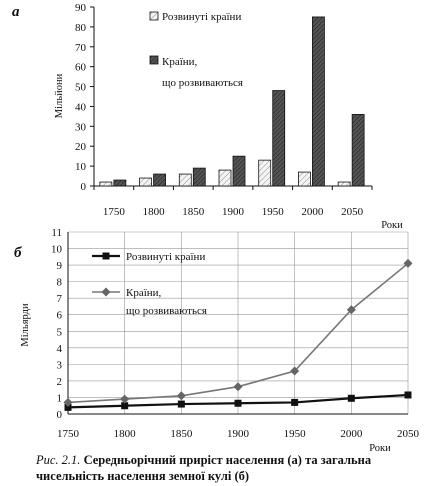 The height and width of the screenshot is (486, 438). I want to click on panel-a-legend-label: Розвинуті країни, so click(201, 17).